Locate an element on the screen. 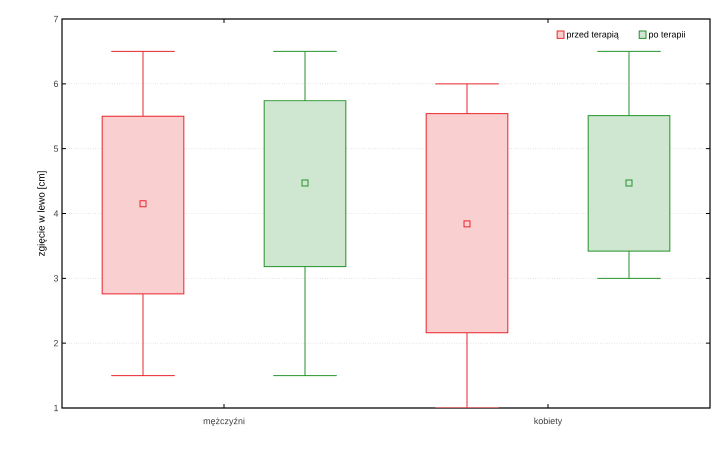 The width and height of the screenshot is (720, 450). y-axis-title: zgięcie w lewo [cm] is located at coordinates (42, 213).